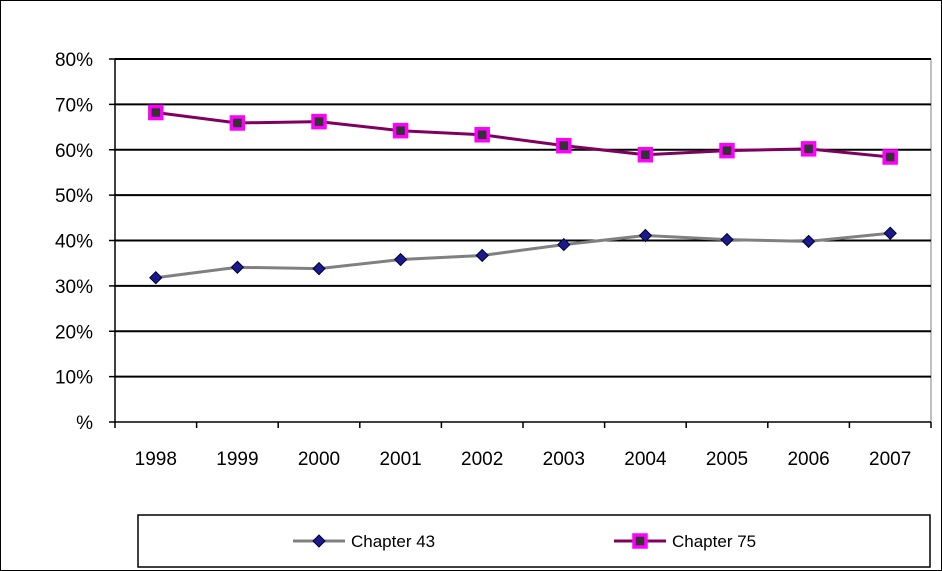 The width and height of the screenshot is (942, 571). What do you see at coordinates (74, 378) in the screenshot?
I see `y-tick-label: 10%` at bounding box center [74, 378].